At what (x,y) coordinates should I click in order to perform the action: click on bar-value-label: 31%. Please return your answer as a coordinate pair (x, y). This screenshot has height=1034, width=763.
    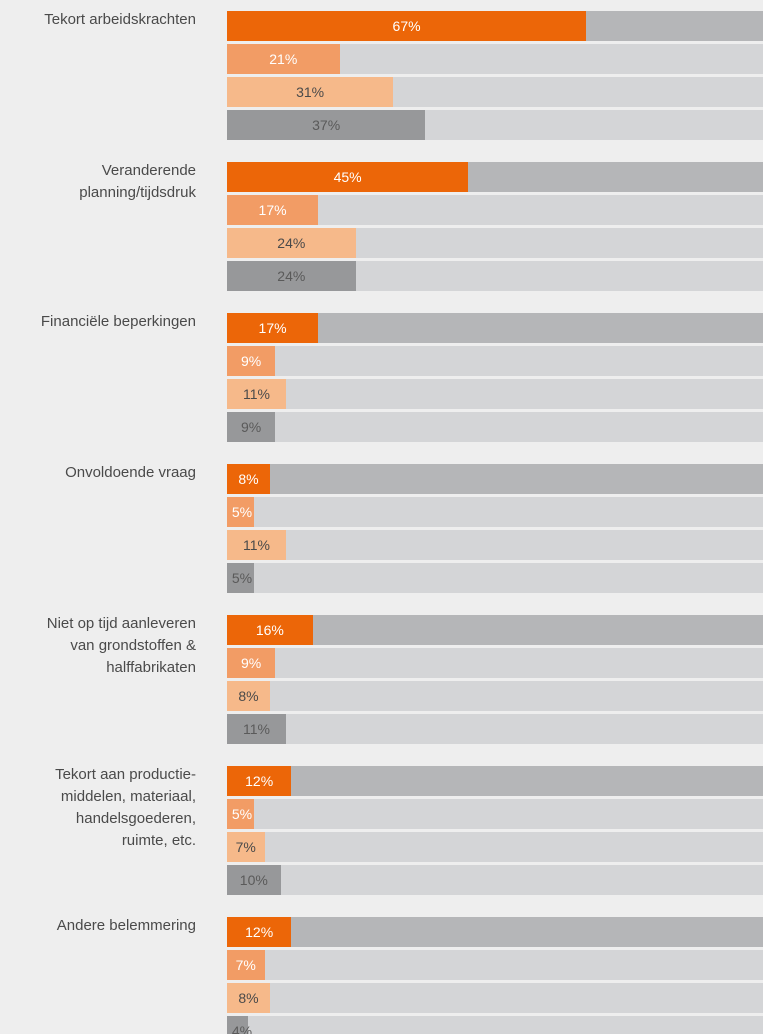
    Looking at the image, I should click on (310, 92).